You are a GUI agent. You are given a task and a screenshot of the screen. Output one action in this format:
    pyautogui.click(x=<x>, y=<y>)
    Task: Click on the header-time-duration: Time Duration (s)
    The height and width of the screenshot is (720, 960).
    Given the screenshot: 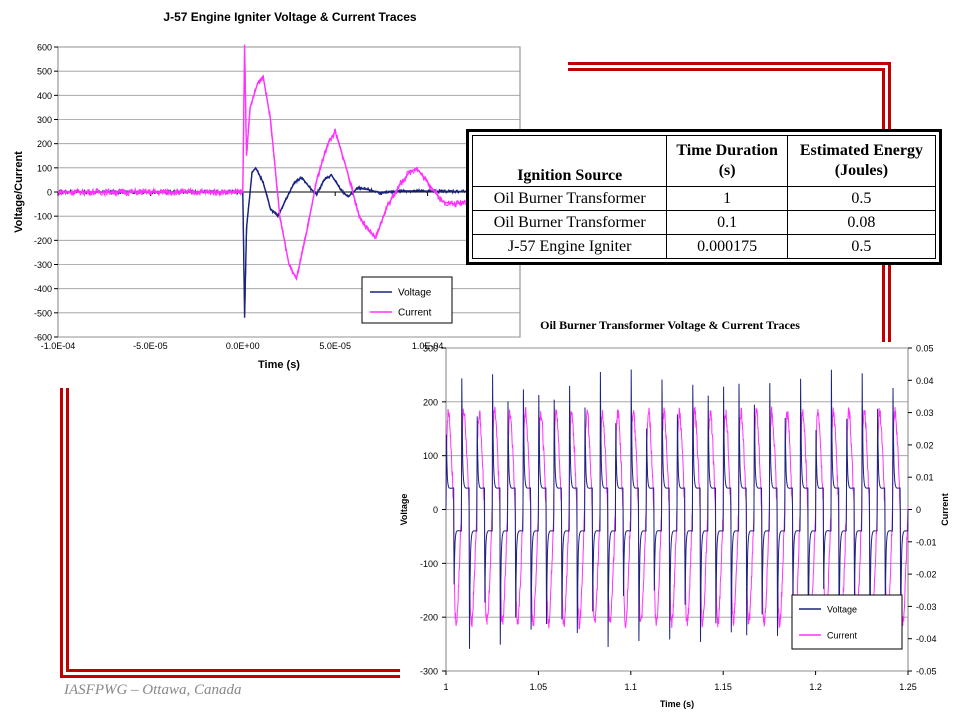 What is the action you would take?
    pyautogui.click(x=727, y=161)
    